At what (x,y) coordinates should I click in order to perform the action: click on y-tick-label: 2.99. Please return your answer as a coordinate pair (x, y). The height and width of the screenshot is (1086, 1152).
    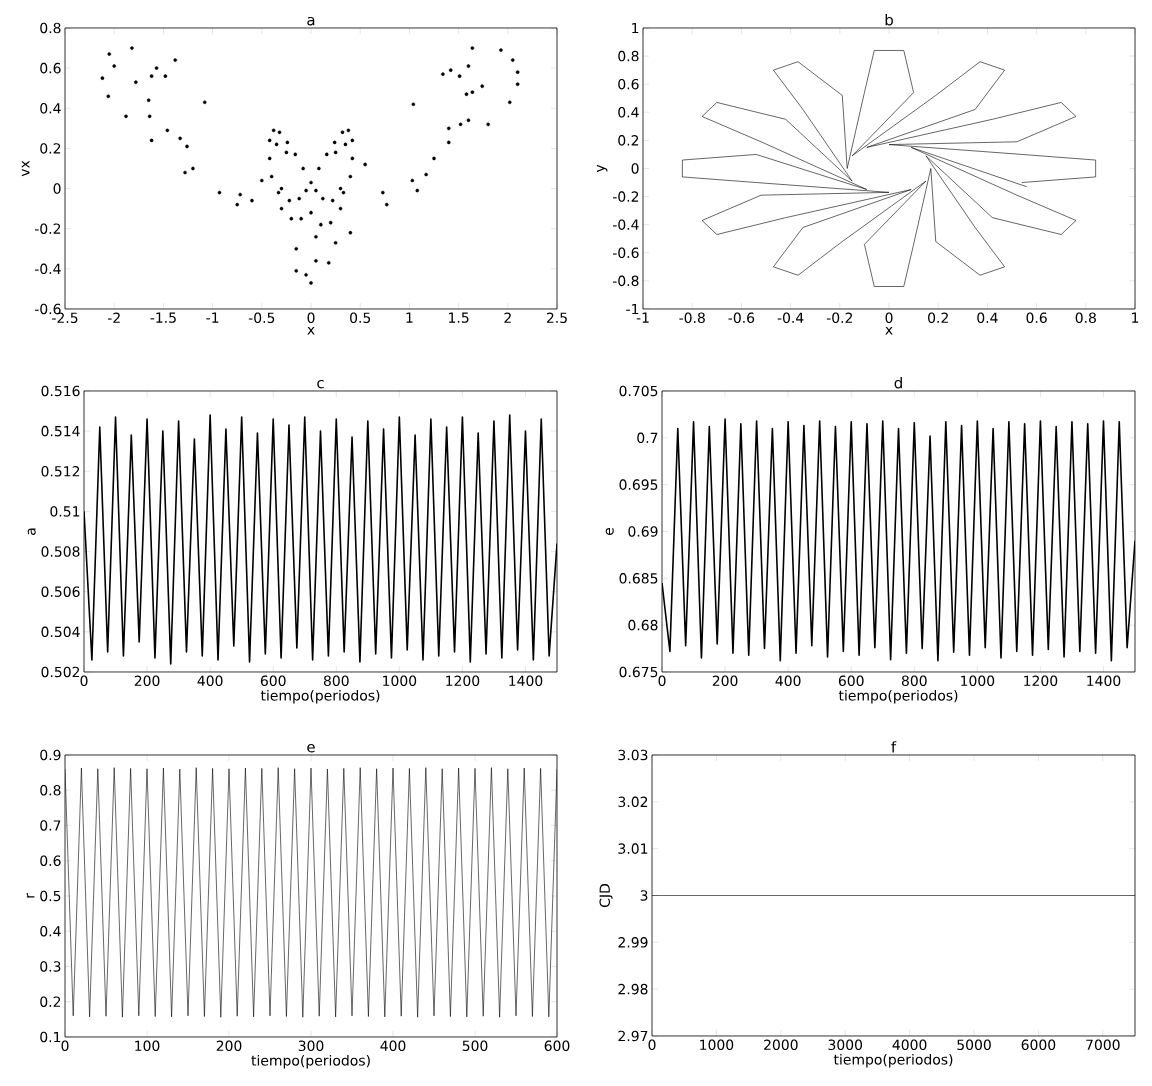
    Looking at the image, I should click on (633, 942).